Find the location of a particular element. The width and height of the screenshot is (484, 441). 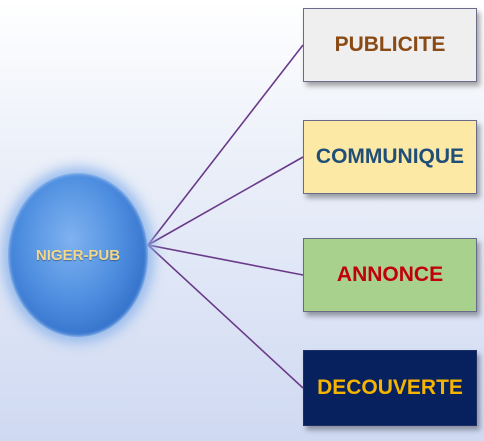

node-publicite: PUBLICITE is located at coordinates (390, 45).